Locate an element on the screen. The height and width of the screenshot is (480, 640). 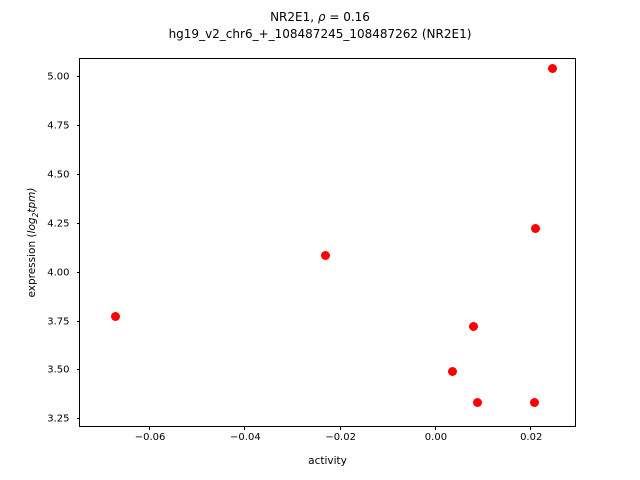
y-axis-tick-label: 4.25 is located at coordinates (58, 224).